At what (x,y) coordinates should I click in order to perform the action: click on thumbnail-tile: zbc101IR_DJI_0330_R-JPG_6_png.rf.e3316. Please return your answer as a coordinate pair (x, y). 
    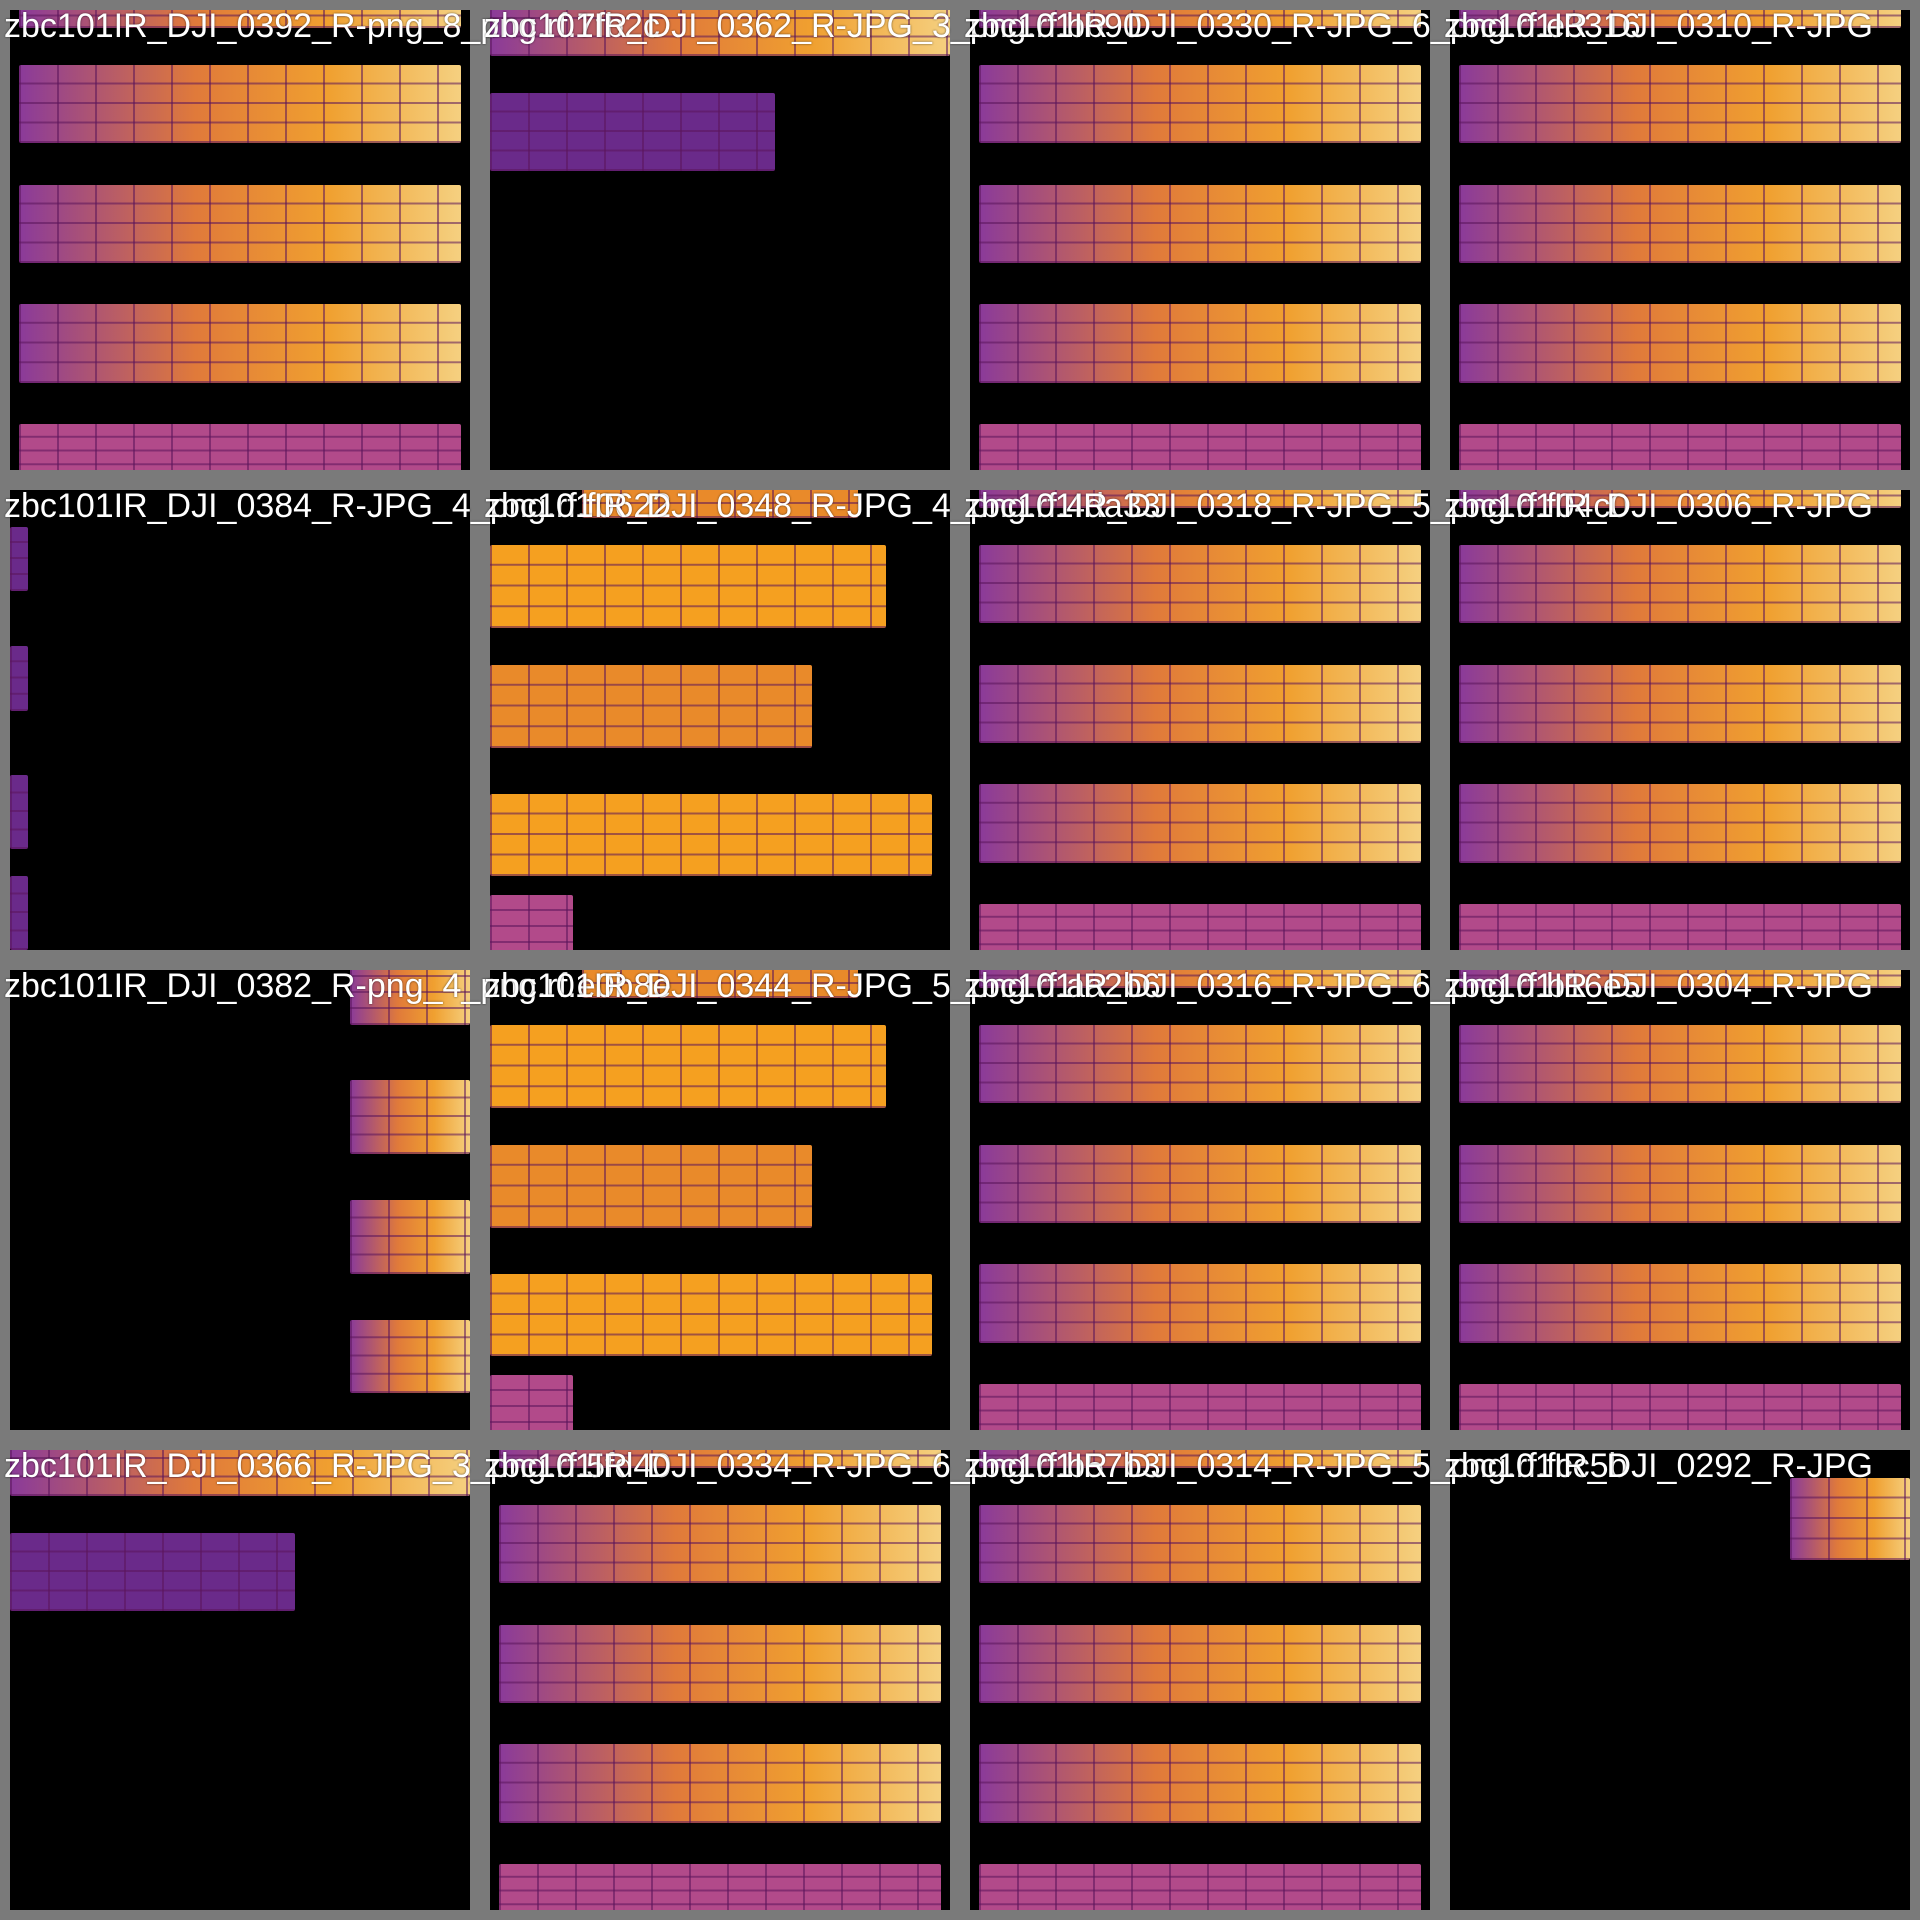
    Looking at the image, I should click on (1300, 240).